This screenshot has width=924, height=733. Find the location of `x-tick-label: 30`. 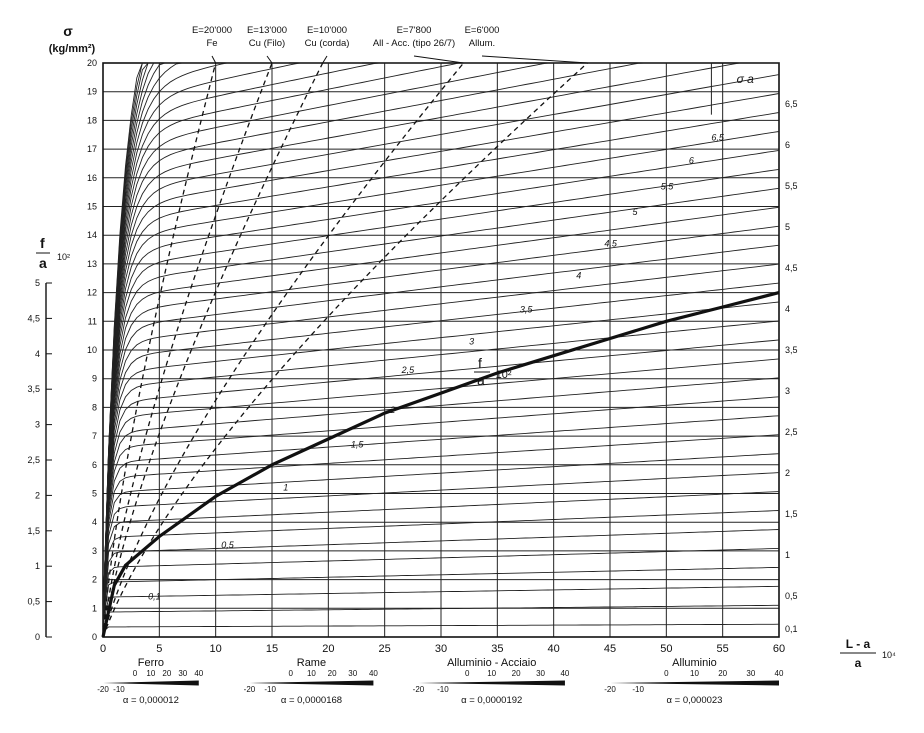

x-tick-label: 30 is located at coordinates (441, 649).